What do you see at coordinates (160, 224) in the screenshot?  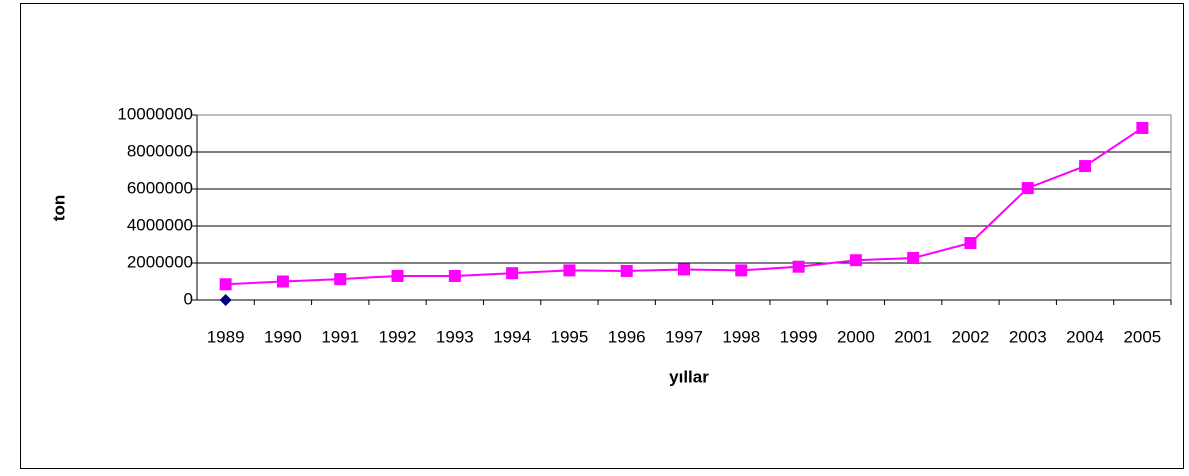 I see `y-tick-label: 4000000` at bounding box center [160, 224].